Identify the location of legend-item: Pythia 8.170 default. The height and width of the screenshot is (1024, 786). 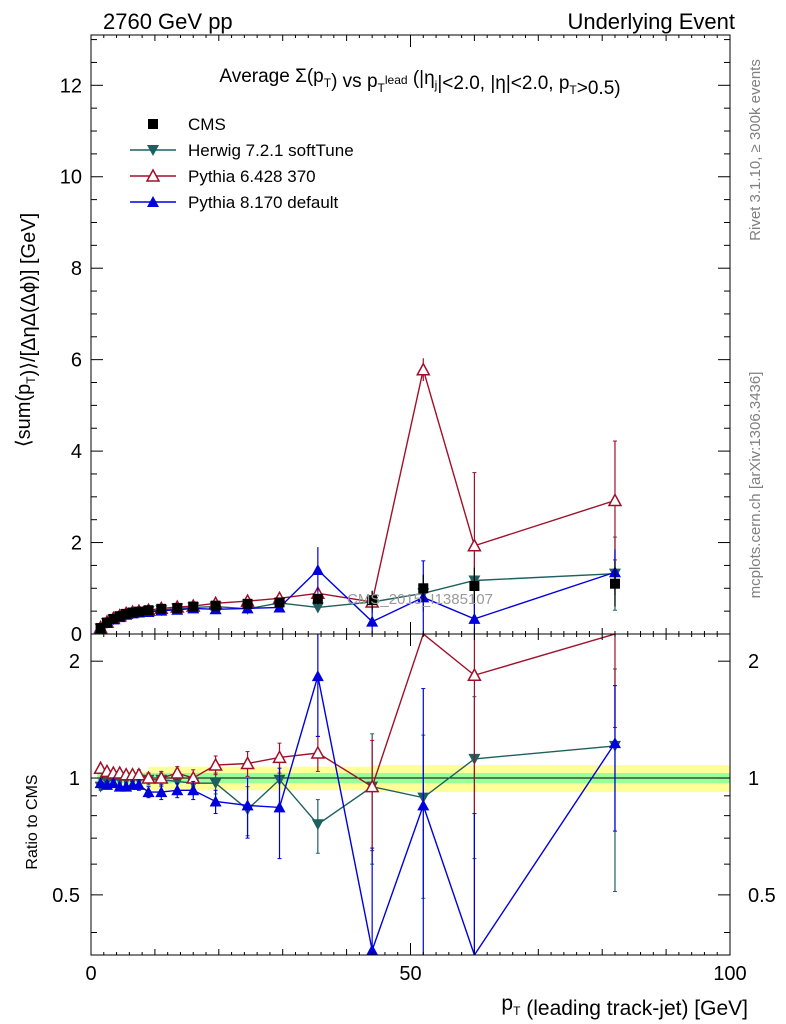
(234, 202).